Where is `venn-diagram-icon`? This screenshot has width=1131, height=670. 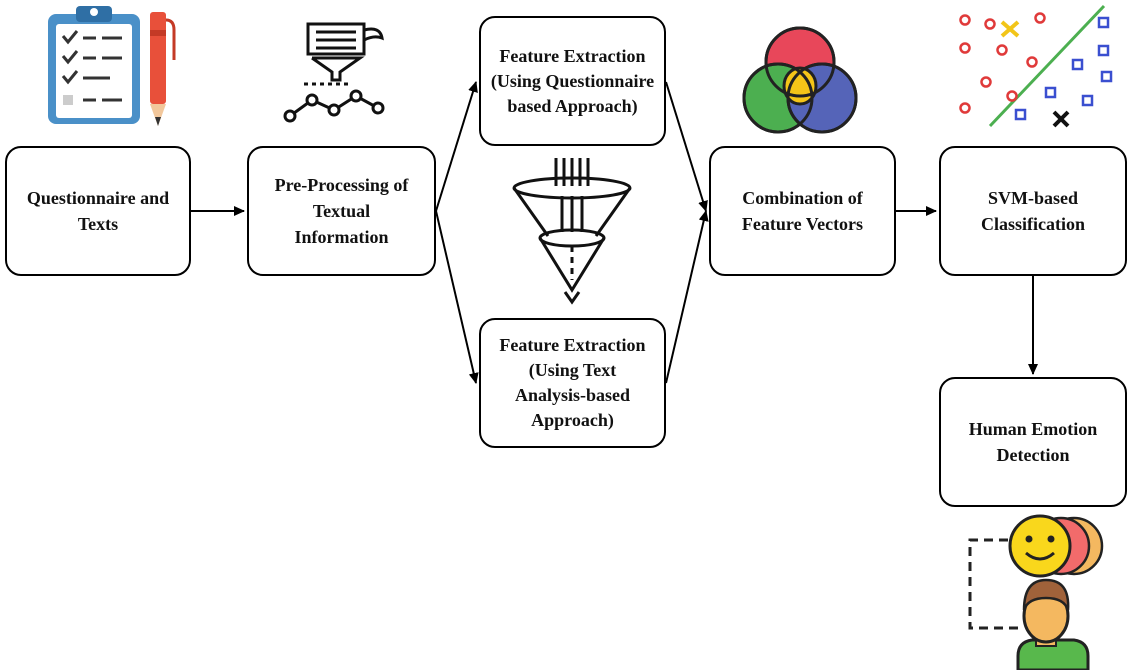 venn-diagram-icon is located at coordinates (800, 80).